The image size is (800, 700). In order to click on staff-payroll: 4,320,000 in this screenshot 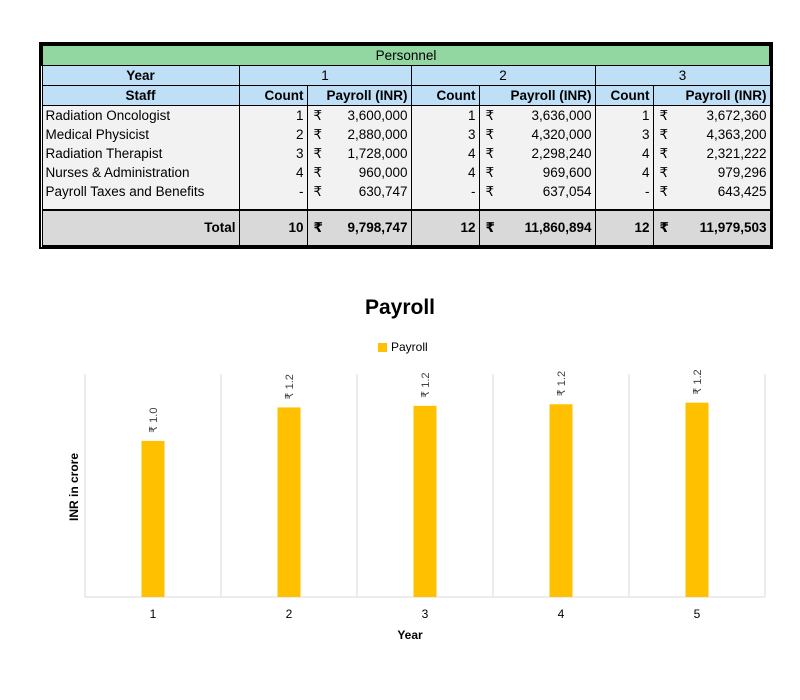, I will do `click(548, 134)`.